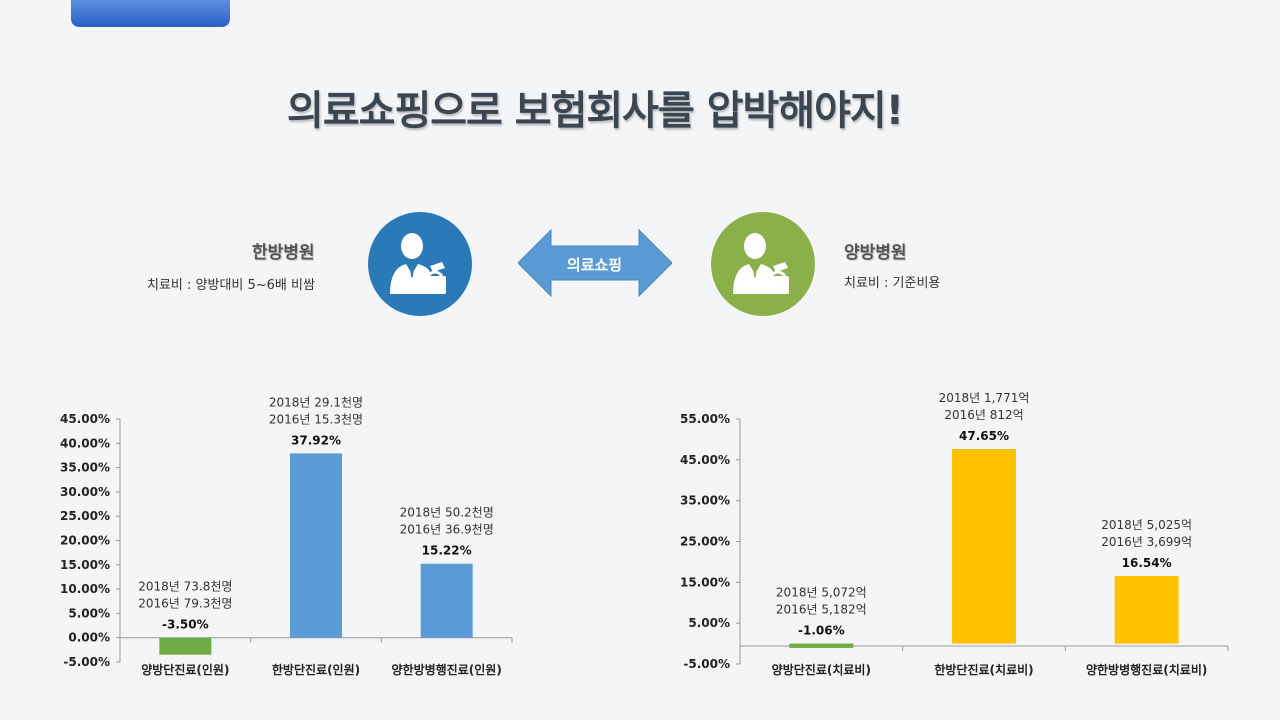 The image size is (1280, 720). I want to click on y-tick-label: 20.00%, so click(85, 541).